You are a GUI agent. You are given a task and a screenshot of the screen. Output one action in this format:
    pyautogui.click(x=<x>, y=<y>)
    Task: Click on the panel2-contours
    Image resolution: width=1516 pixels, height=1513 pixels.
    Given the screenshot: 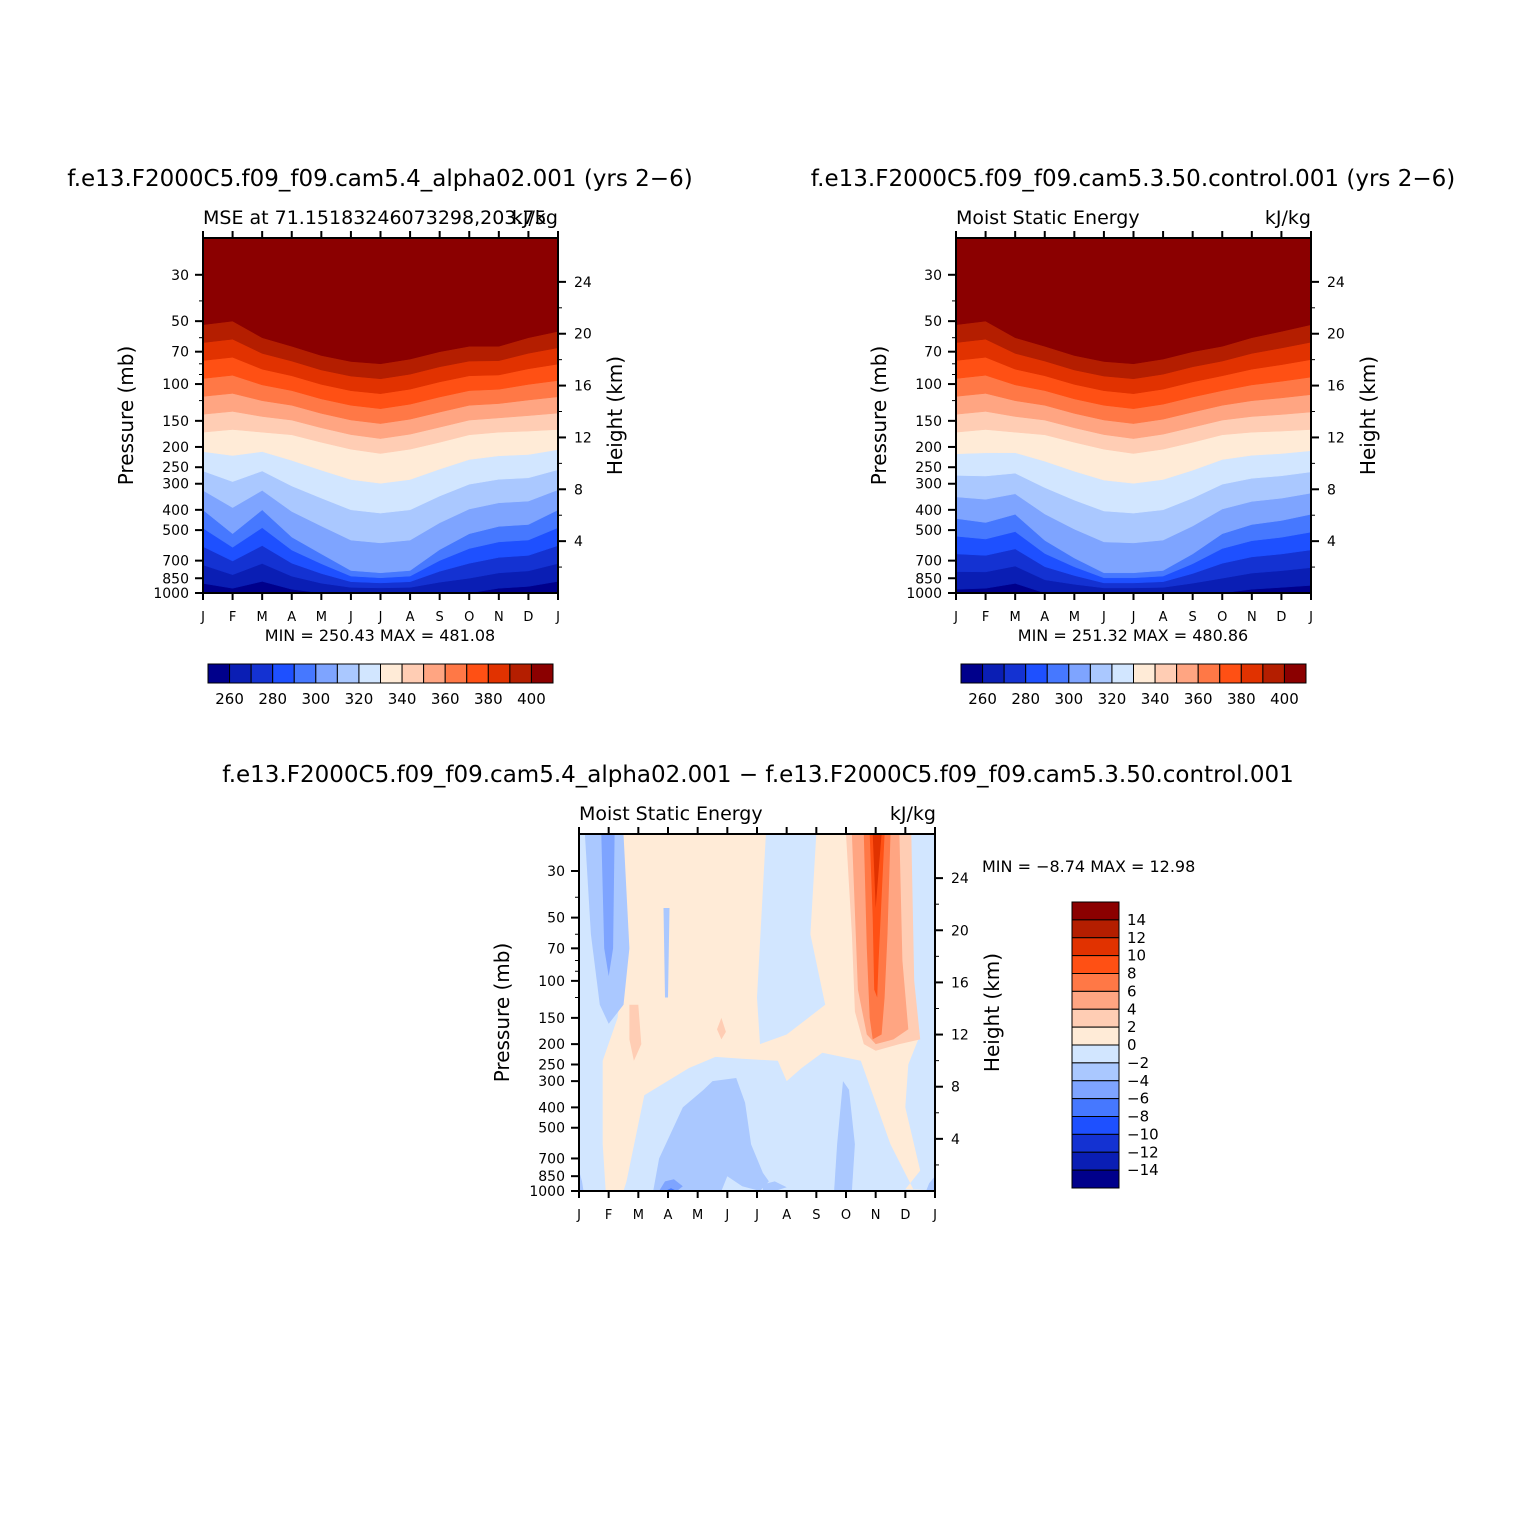 What is the action you would take?
    pyautogui.click(x=1133, y=415)
    